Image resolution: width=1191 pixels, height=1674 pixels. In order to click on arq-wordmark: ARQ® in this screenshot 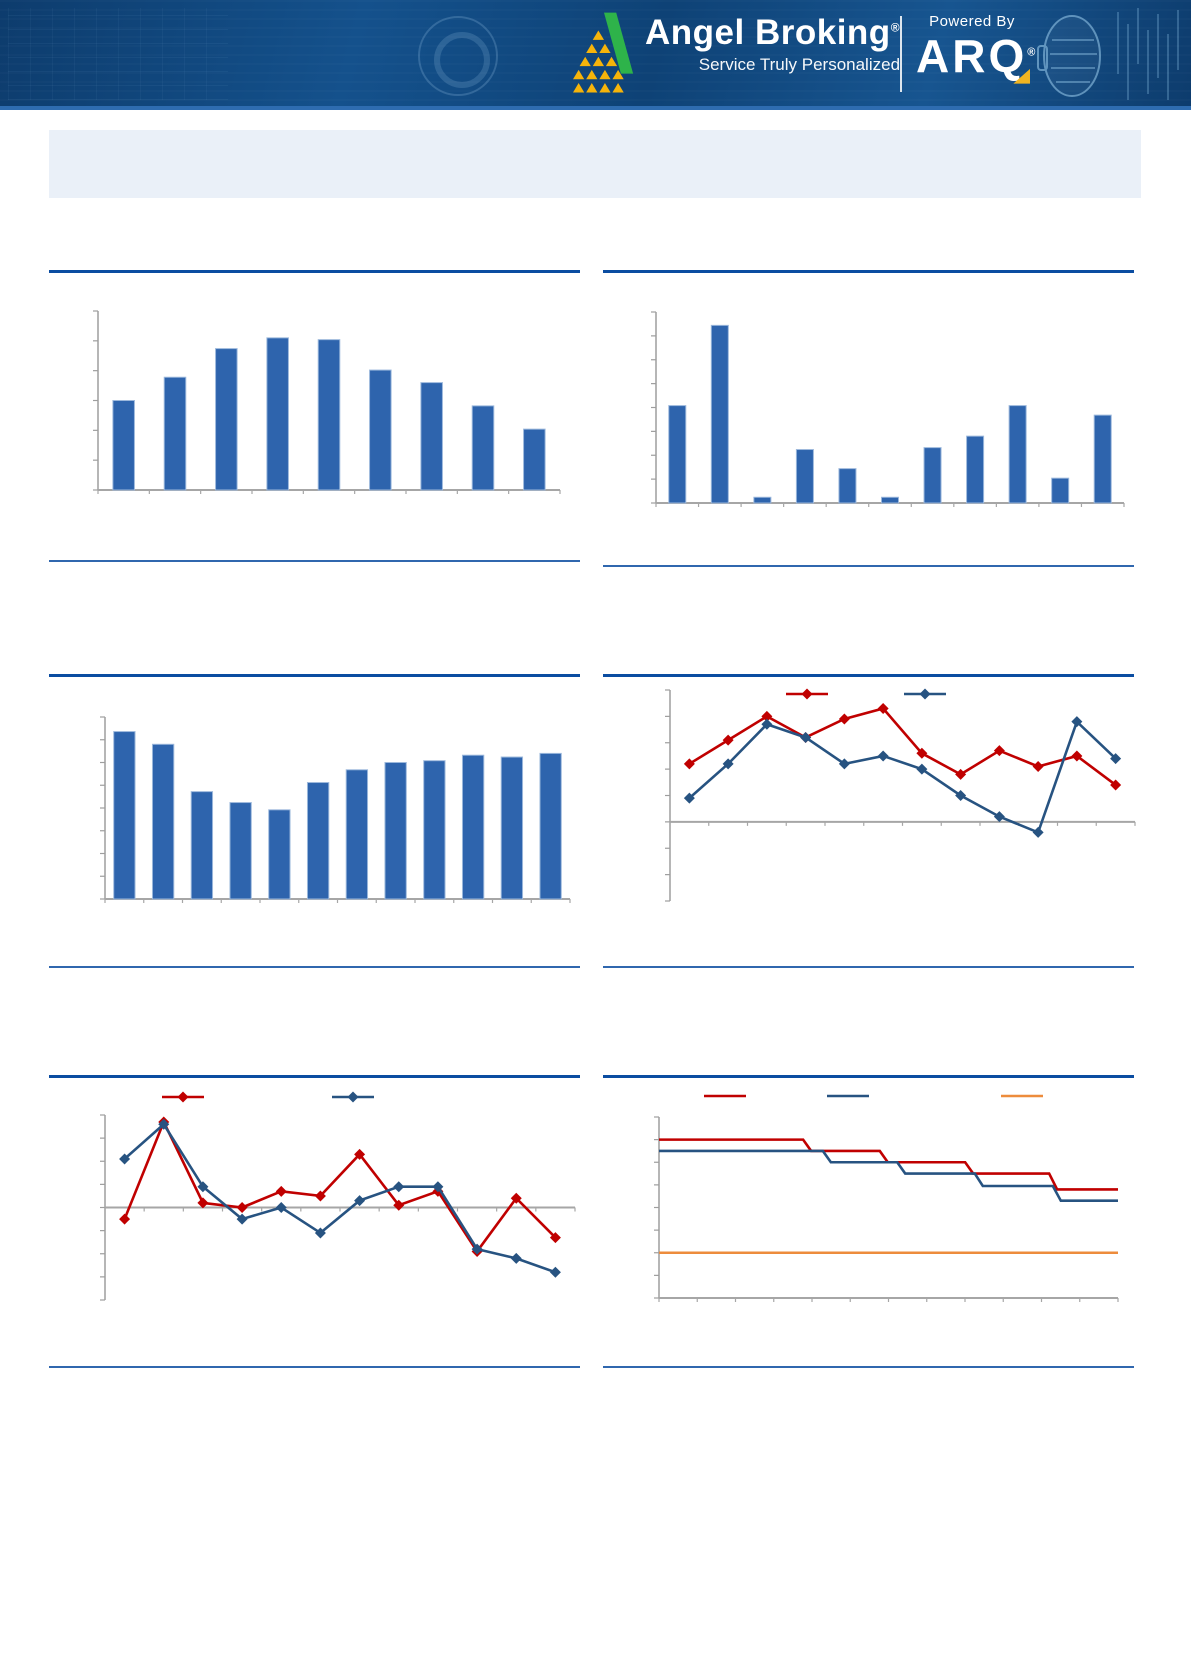, I will do `click(977, 57)`.